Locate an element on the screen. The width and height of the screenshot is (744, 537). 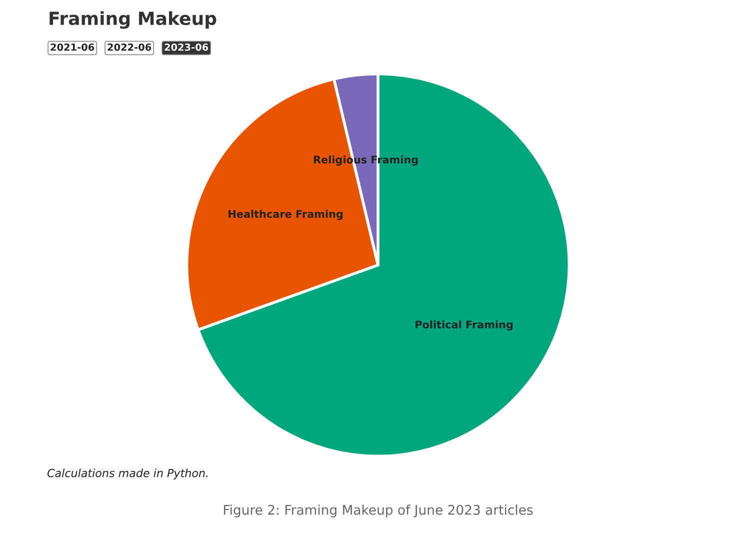
text: 2022-06 is located at coordinates (130, 47).